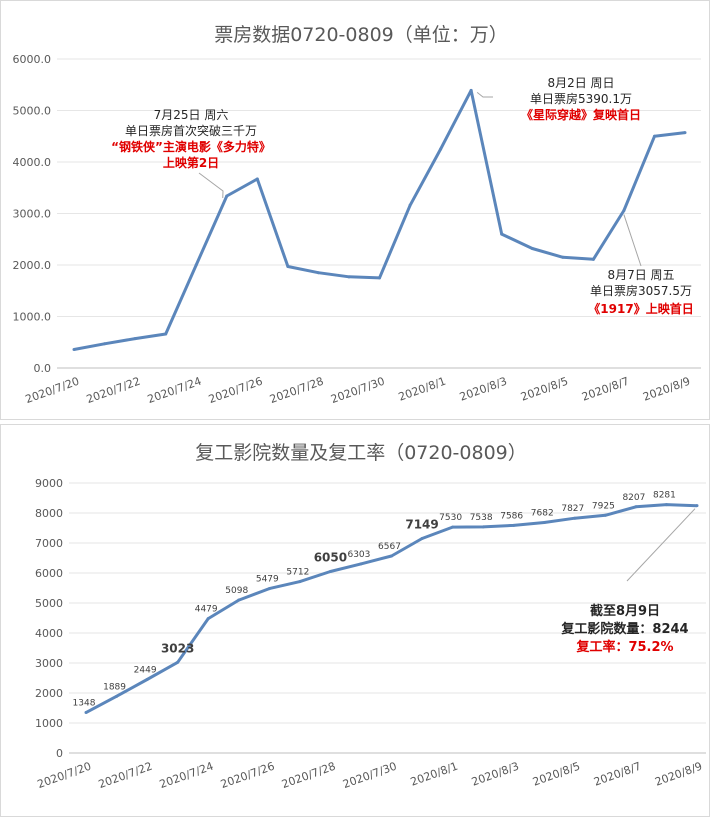  Describe the element at coordinates (450, 518) in the screenshot. I see `data-label: 7530` at that location.